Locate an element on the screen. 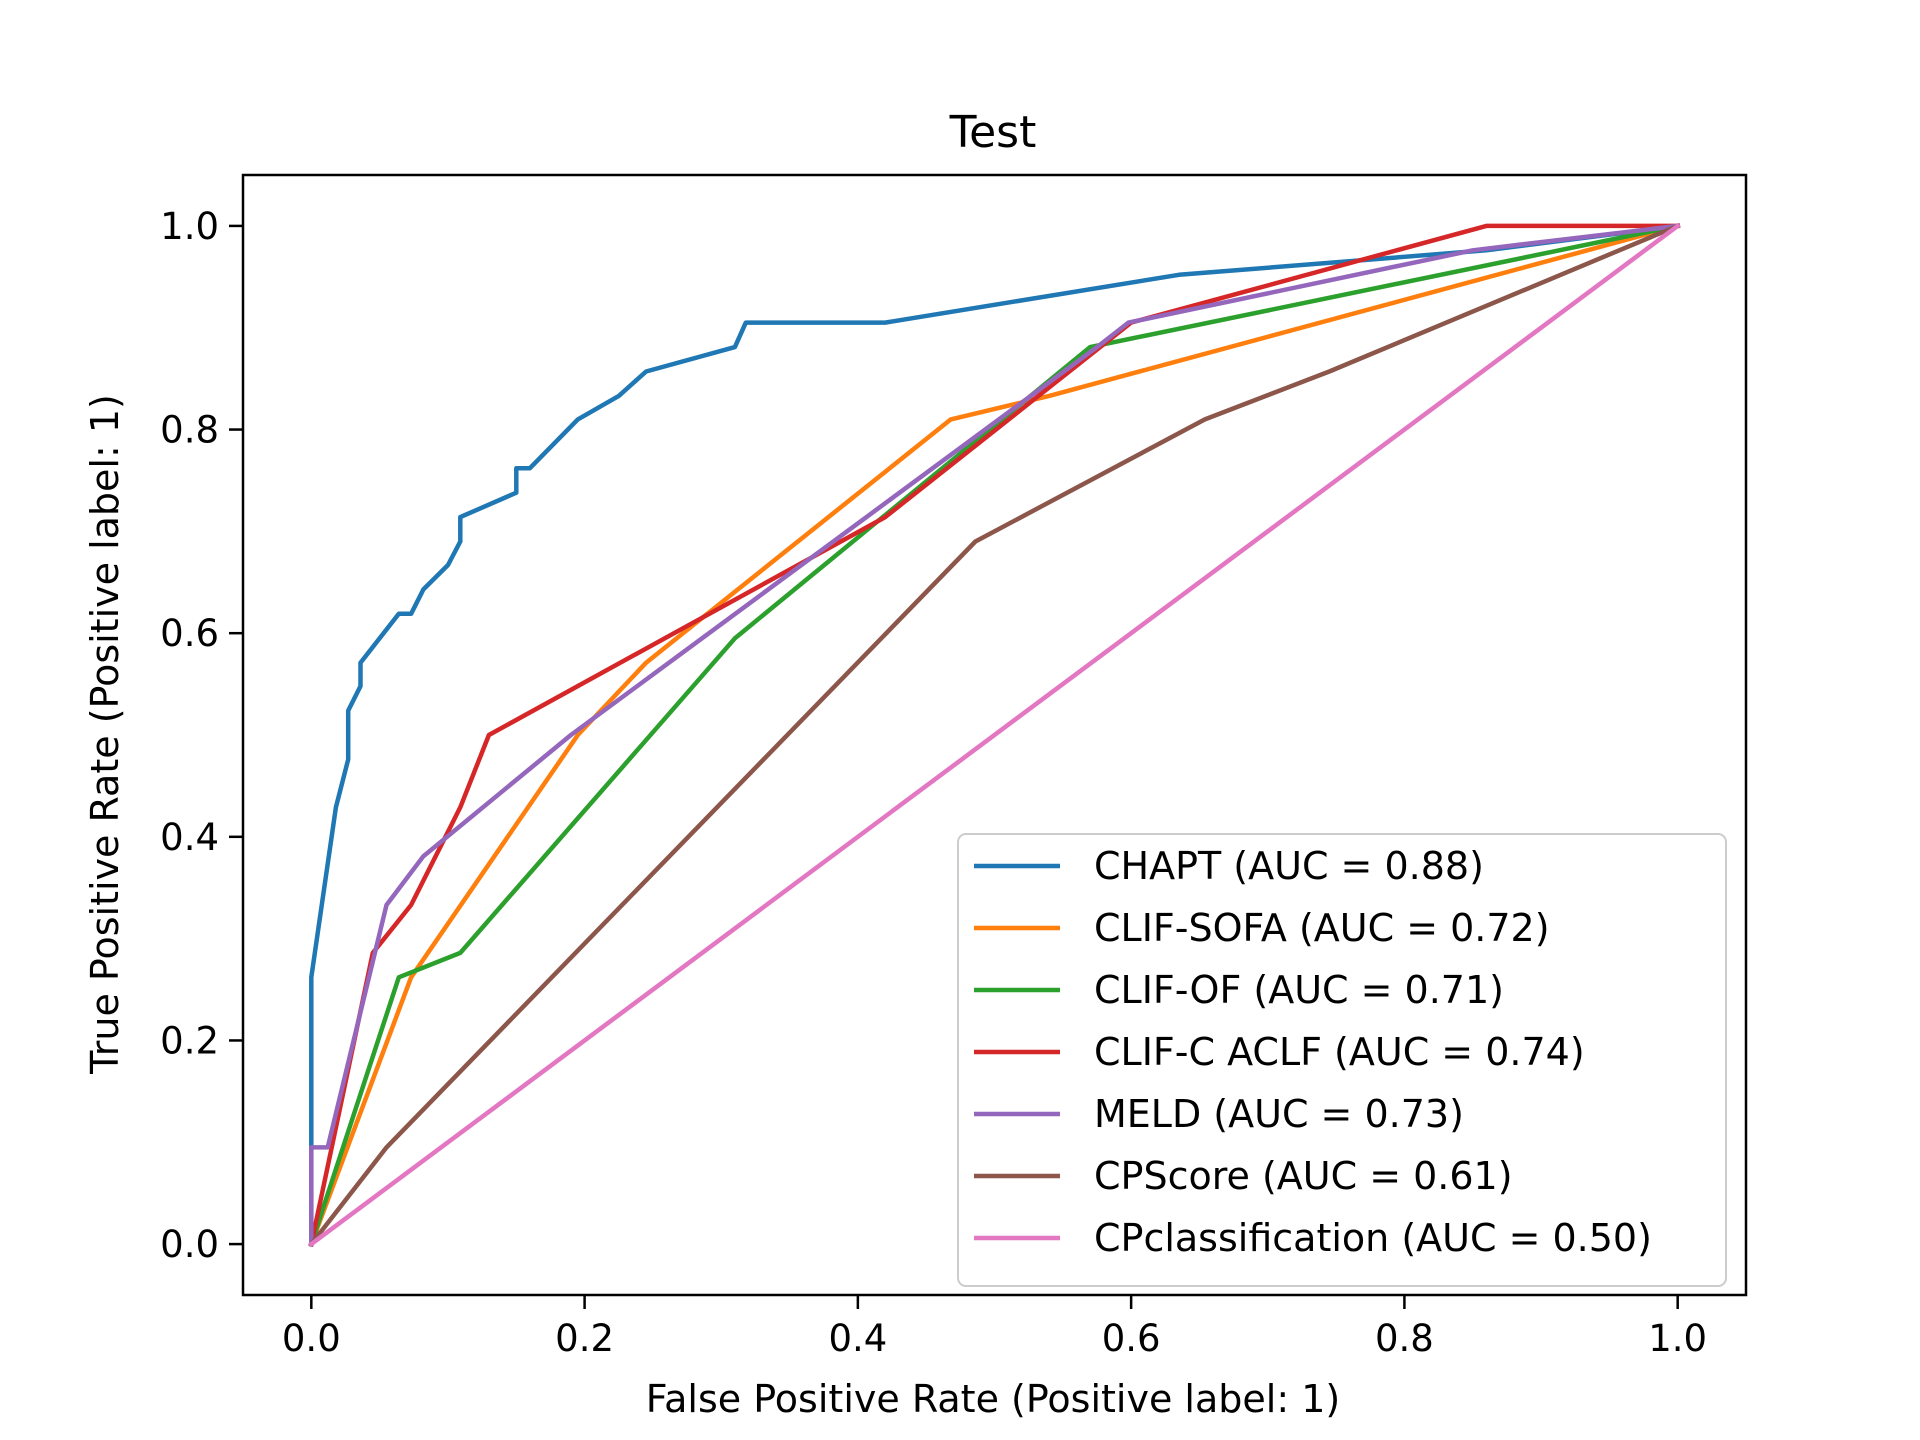  y-axis-label: True Positive Rate (Positive label: 1) is located at coordinates (105, 734).